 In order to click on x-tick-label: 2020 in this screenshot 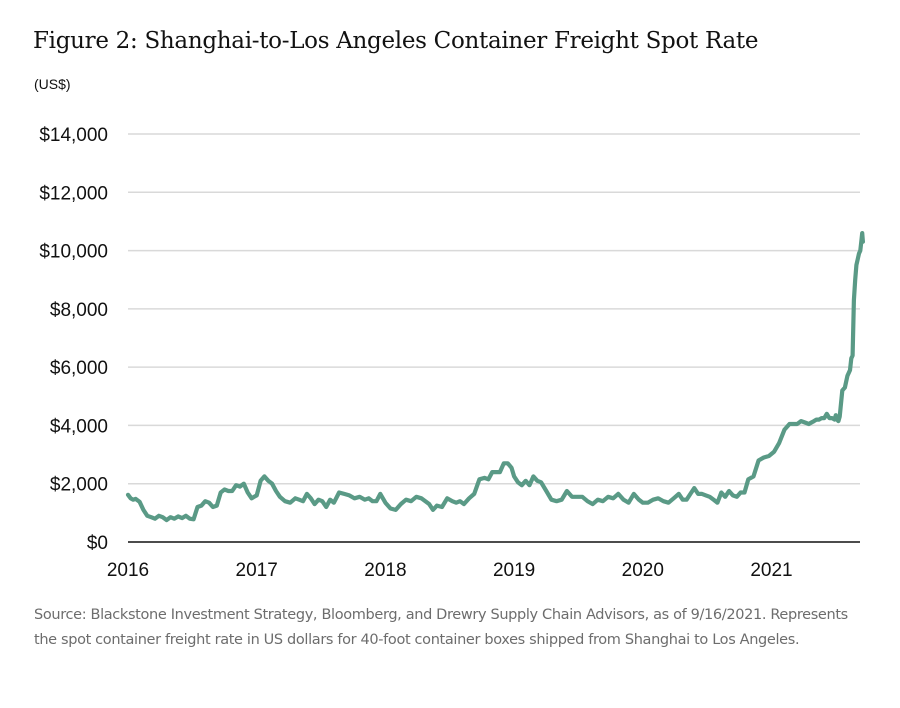, I will do `click(643, 570)`.